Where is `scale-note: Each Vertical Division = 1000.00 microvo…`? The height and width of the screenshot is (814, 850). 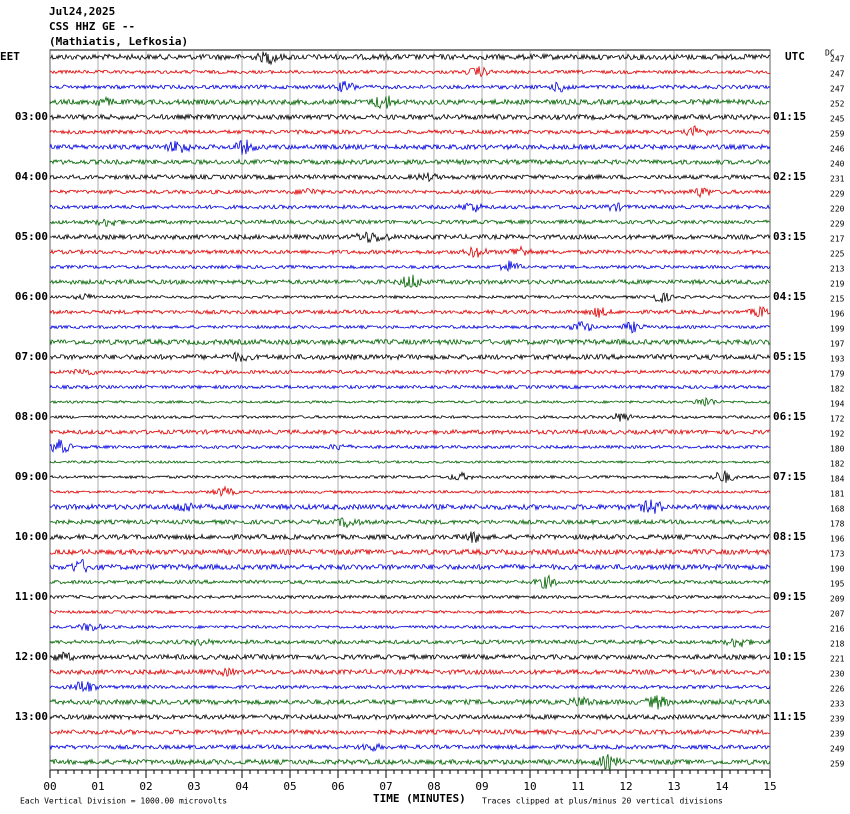 scale-note: Each Vertical Division = 1000.00 microvo… is located at coordinates (123, 801).